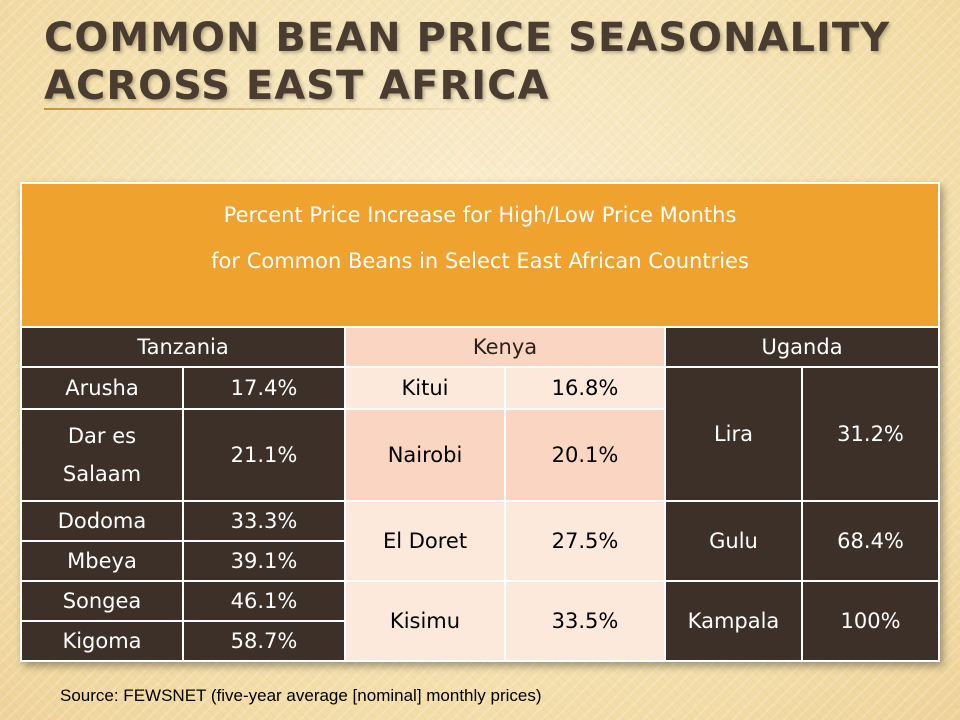 The image size is (960, 720). I want to click on tz-city: Arusha, so click(102, 388).